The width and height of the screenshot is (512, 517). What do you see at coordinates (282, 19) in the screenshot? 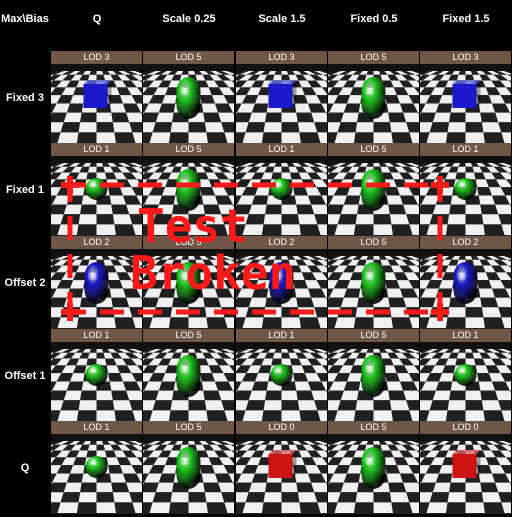
I see `column-header: Scale 1.5` at bounding box center [282, 19].